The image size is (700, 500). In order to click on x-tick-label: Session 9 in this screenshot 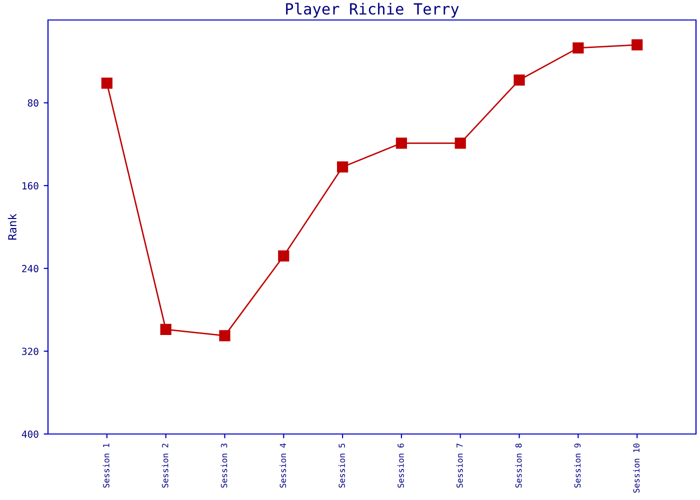, I will do `click(577, 466)`.